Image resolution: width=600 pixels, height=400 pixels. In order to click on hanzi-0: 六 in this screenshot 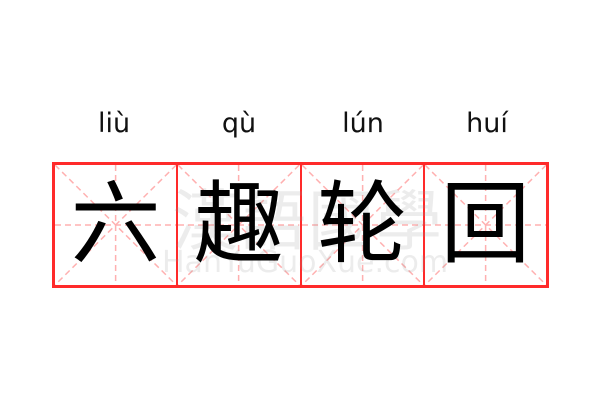, I will do `click(115, 224)`.